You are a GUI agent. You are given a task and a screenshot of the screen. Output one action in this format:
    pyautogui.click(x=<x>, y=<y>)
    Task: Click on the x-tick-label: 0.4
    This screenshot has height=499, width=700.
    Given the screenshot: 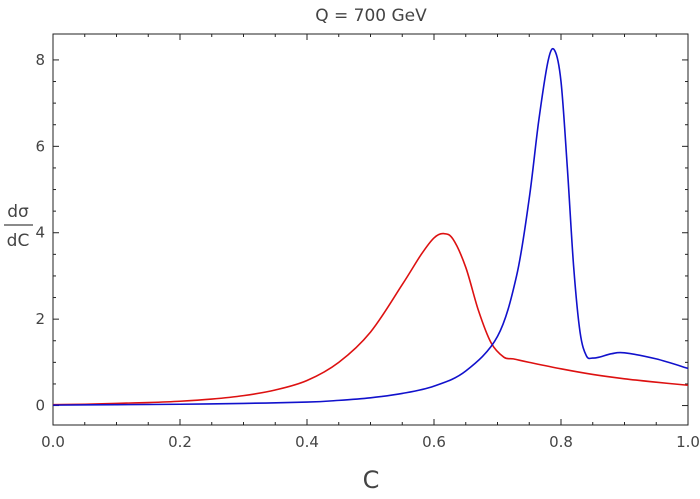 What is the action you would take?
    pyautogui.click(x=307, y=442)
    